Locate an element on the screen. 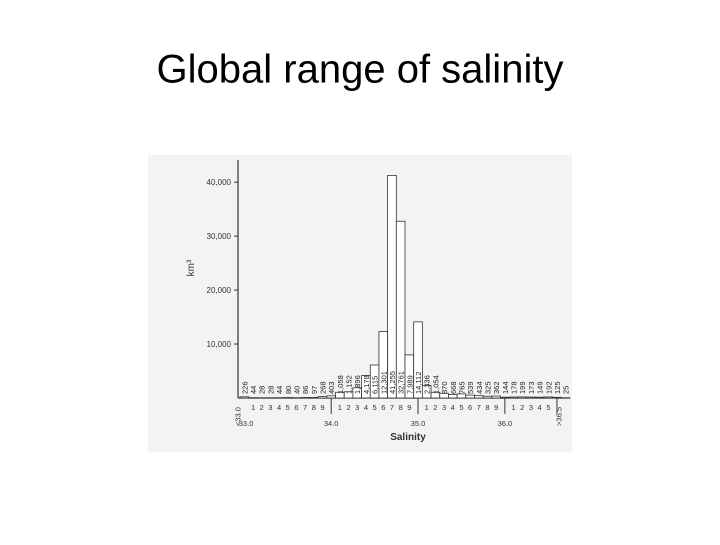 Image resolution: width=720 pixels, height=545 pixels. group-label: 33.0 is located at coordinates (246, 423).